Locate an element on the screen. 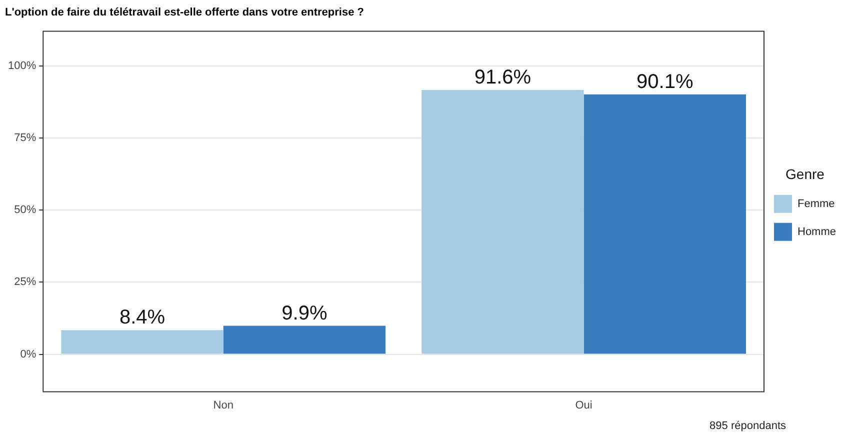  legend-label: Femme is located at coordinates (816, 204).